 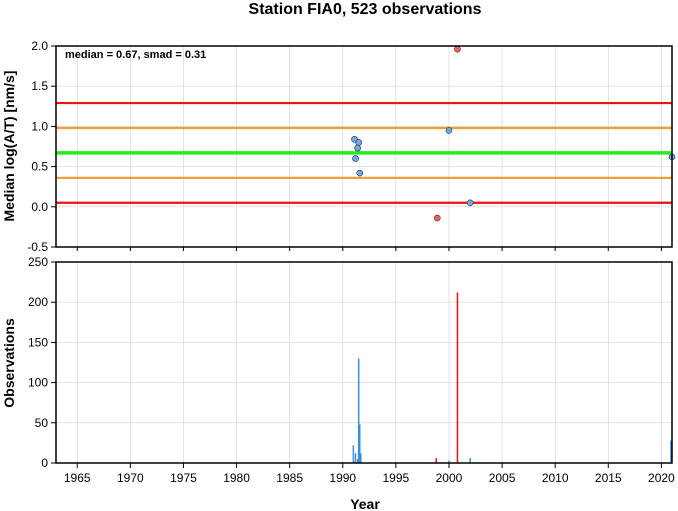 I want to click on x-tick-label: 2010, so click(x=555, y=478).